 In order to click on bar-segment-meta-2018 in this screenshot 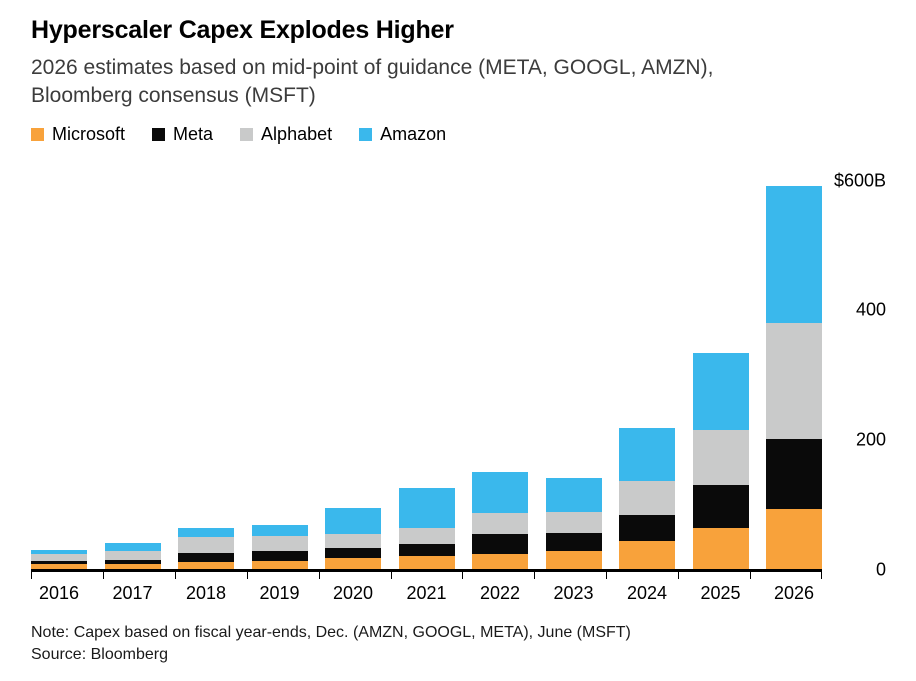, I will do `click(206, 558)`.